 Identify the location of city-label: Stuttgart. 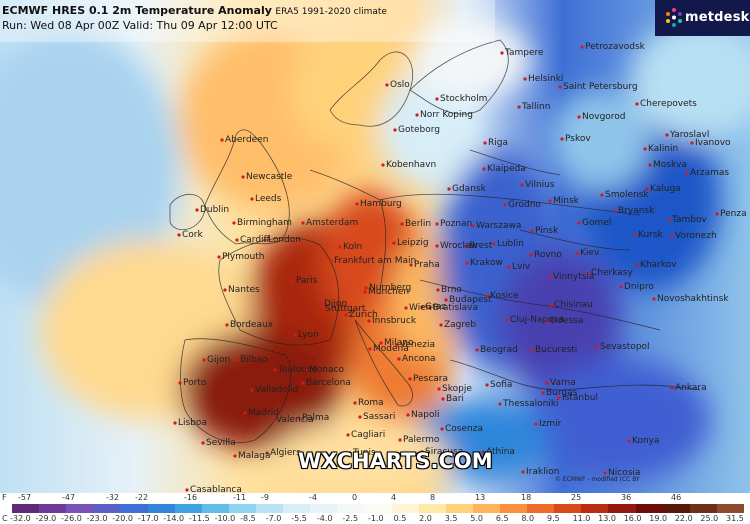
(345, 309).